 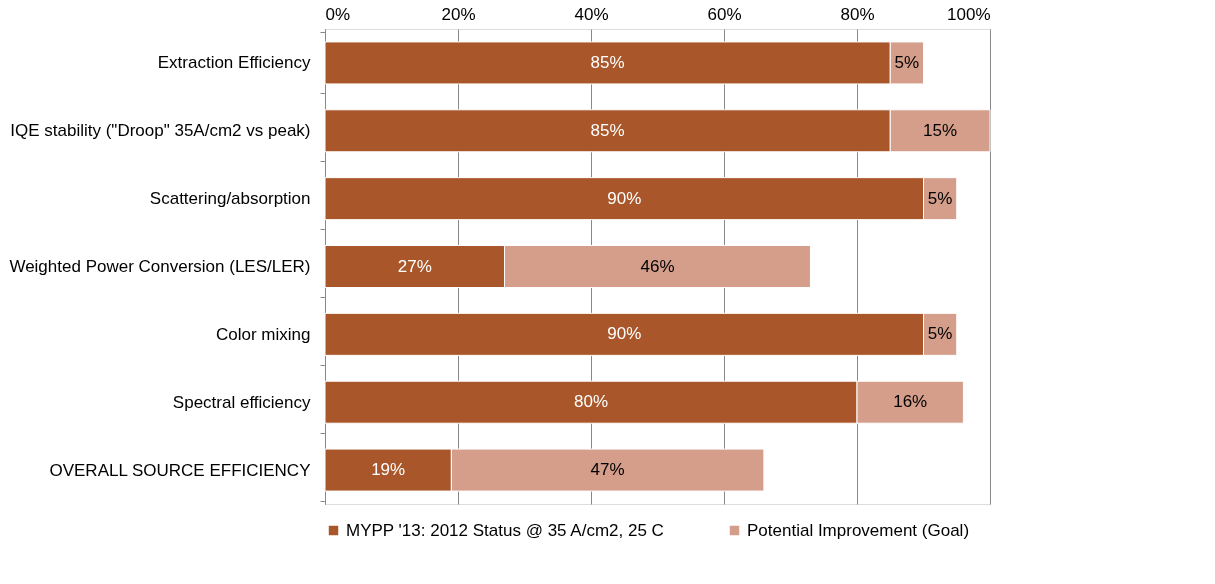 I want to click on data-label: 16%, so click(x=910, y=402).